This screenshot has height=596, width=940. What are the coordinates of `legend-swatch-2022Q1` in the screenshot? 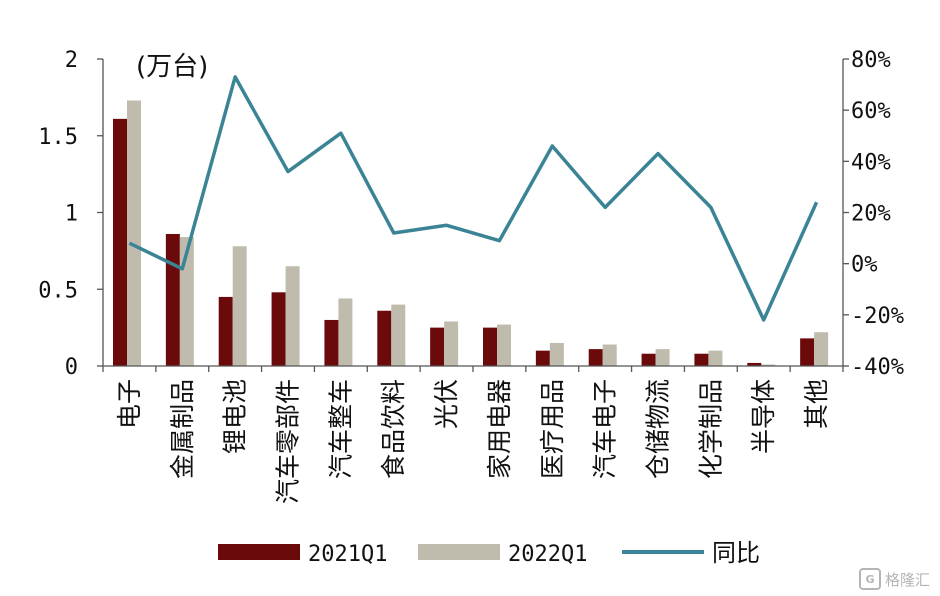 It's located at (459, 552).